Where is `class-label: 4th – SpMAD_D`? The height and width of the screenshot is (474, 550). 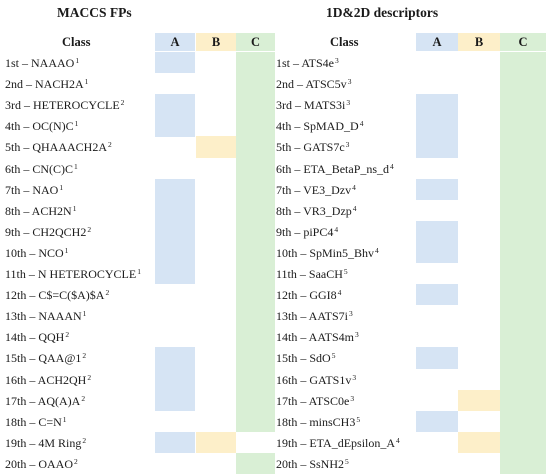
class-label: 4th – SpMAD_D is located at coordinates (317, 126).